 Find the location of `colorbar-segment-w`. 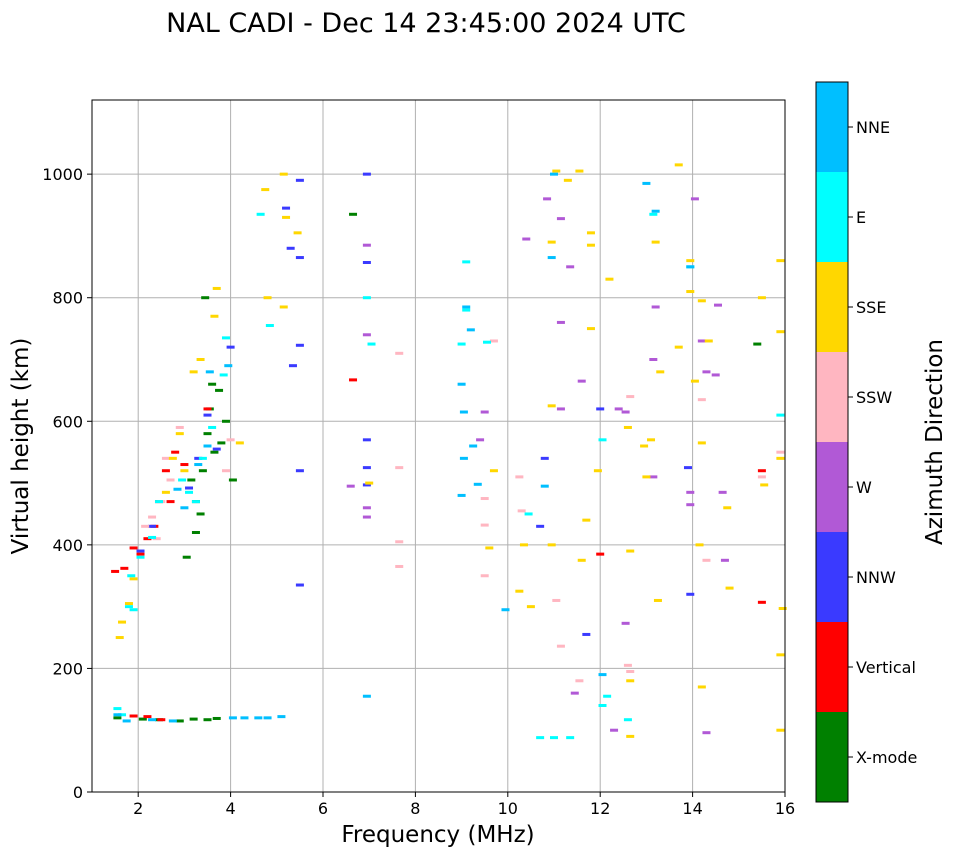

colorbar-segment-w is located at coordinates (832, 487).